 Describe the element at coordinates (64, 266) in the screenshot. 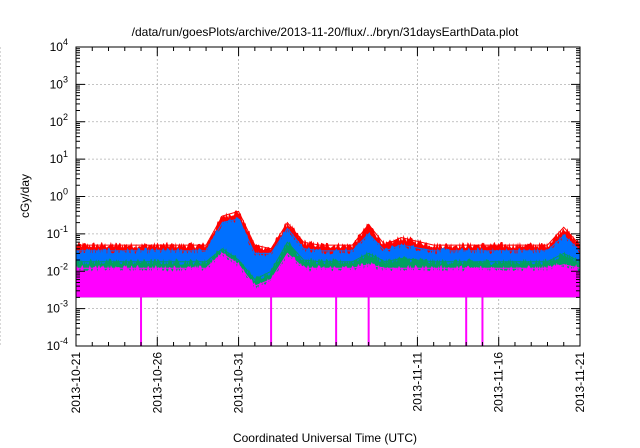

I see `y-tick-exponent: -2` at that location.